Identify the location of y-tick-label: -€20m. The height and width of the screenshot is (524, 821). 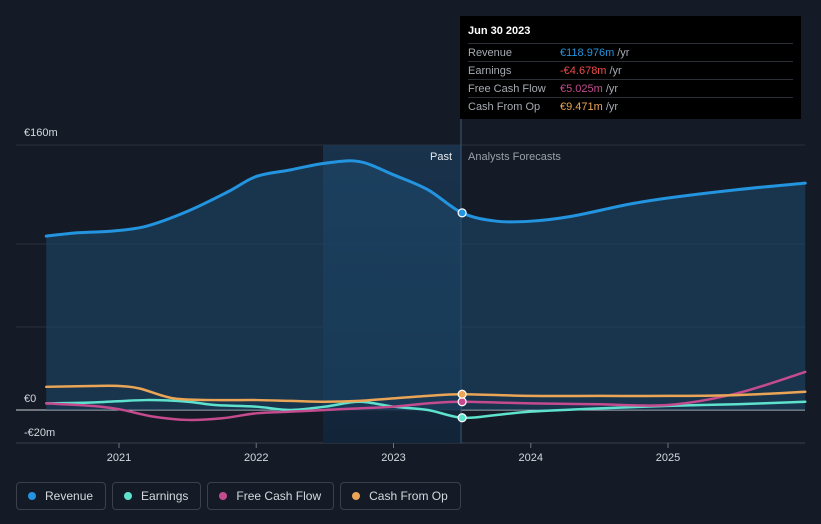
(39, 433).